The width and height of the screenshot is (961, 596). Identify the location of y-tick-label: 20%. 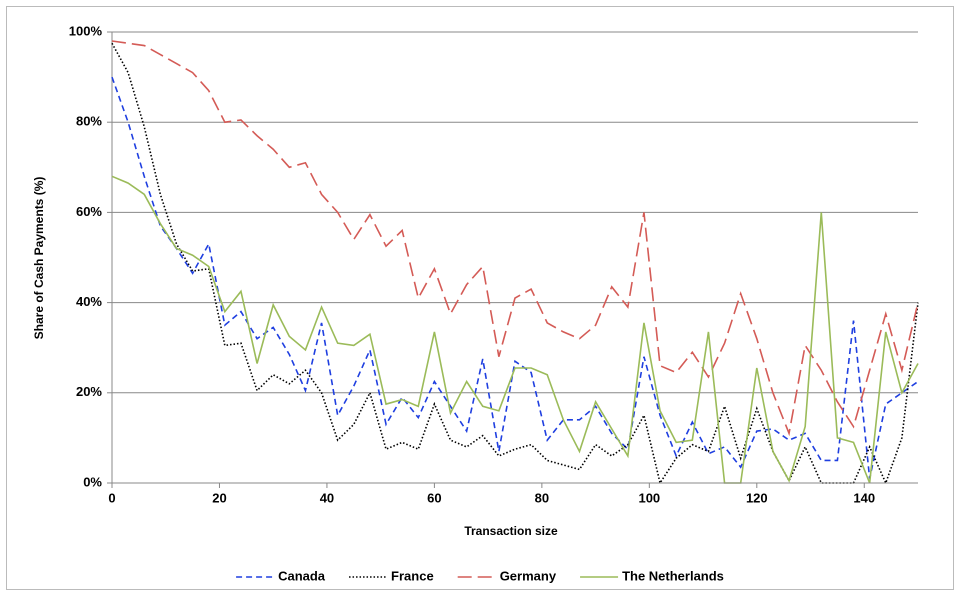
(89, 391).